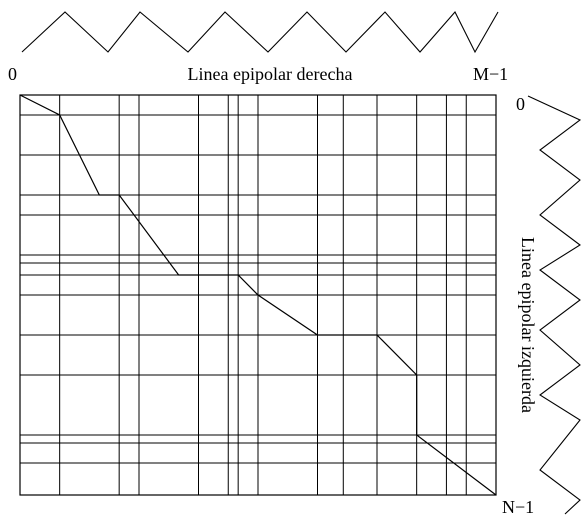 This screenshot has height=523, width=584. Describe the element at coordinates (554, 305) in the screenshot. I see `right-intensity-profile` at that location.